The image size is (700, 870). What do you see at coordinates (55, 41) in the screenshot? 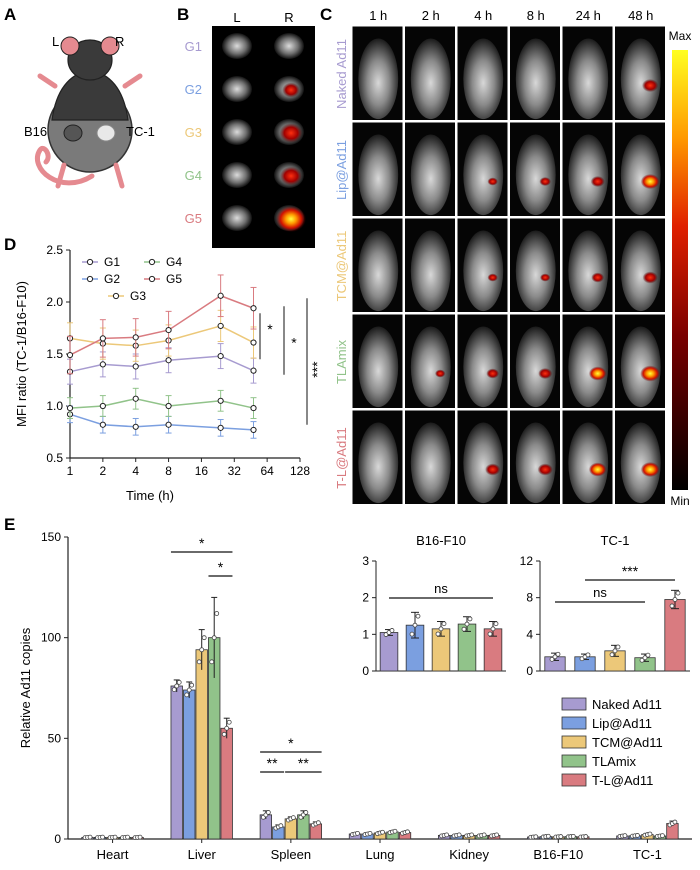
I see `label-left: L` at bounding box center [55, 41].